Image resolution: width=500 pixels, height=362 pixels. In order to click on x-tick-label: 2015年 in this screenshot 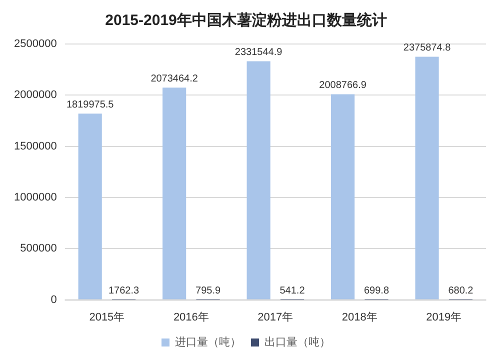, I will do `click(107, 317)`.